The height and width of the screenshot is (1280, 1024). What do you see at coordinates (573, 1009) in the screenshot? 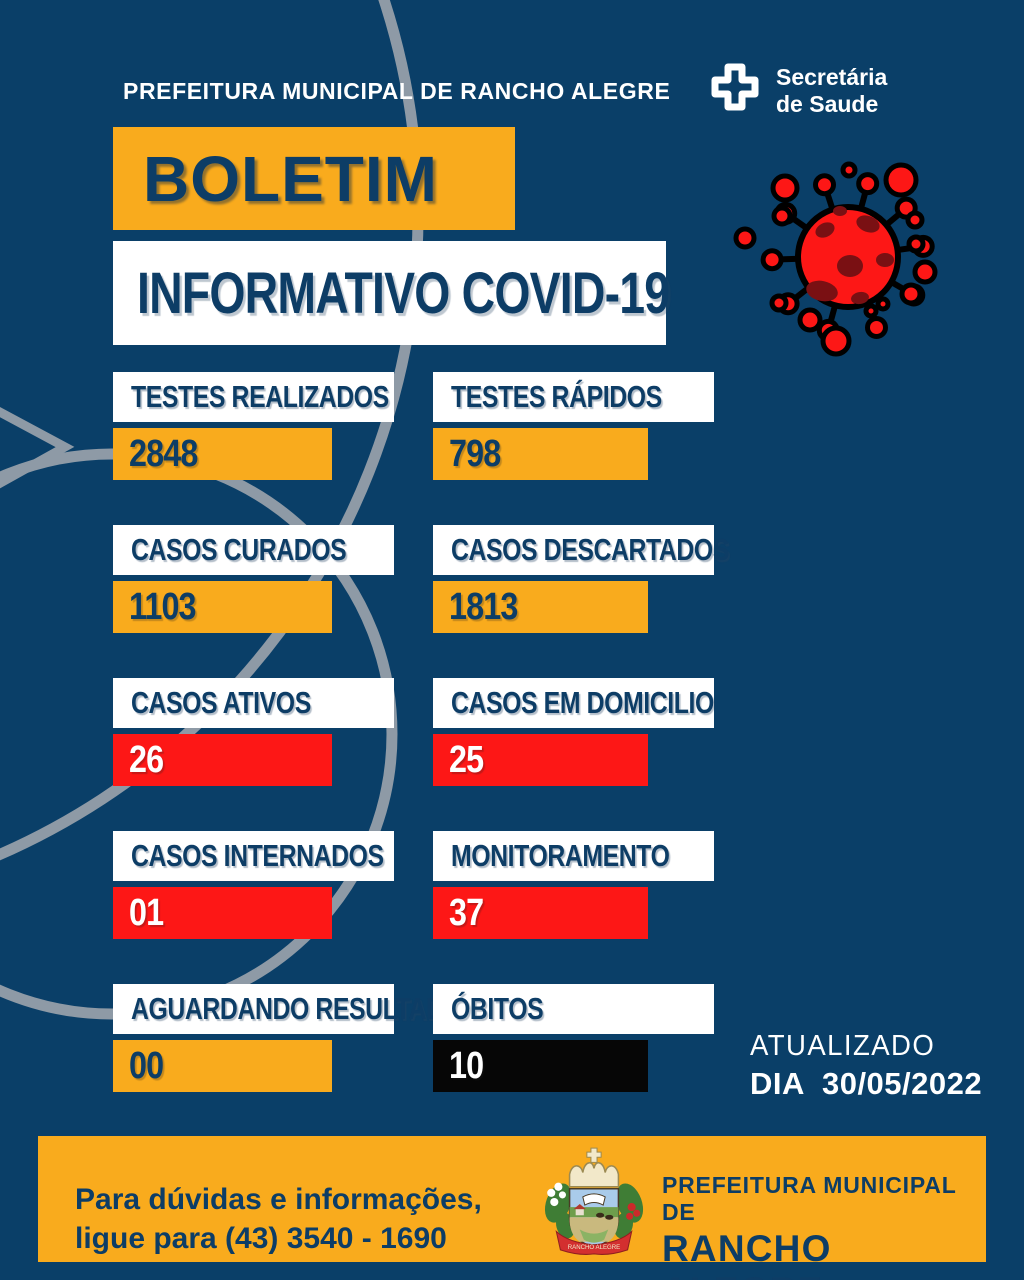
I see `stat-label-box: ÓBITOS` at bounding box center [573, 1009].